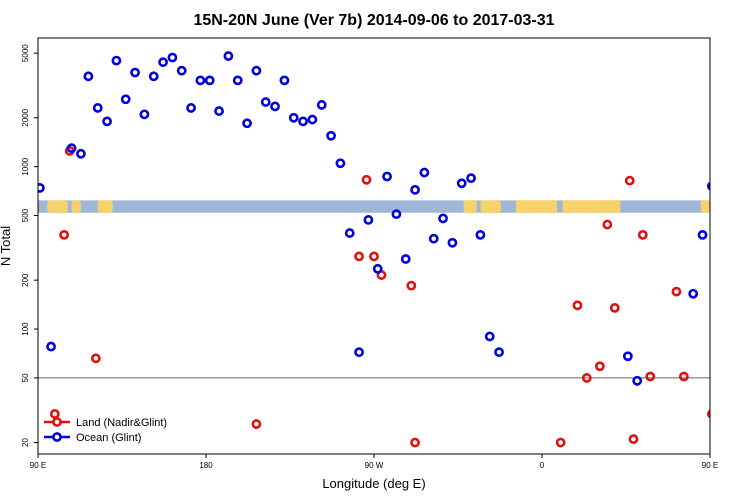 This screenshot has width=750, height=500. What do you see at coordinates (25, 280) in the screenshot?
I see `y-tick-label: 200` at bounding box center [25, 280].